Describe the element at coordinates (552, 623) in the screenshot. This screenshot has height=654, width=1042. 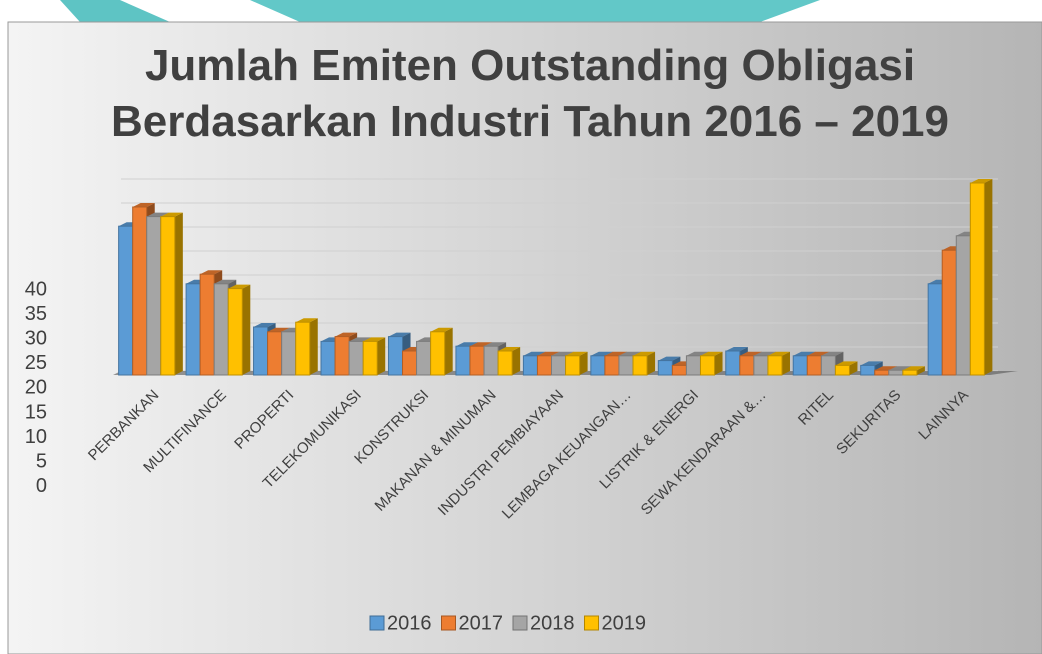
I see `legend-label: 2018` at that location.